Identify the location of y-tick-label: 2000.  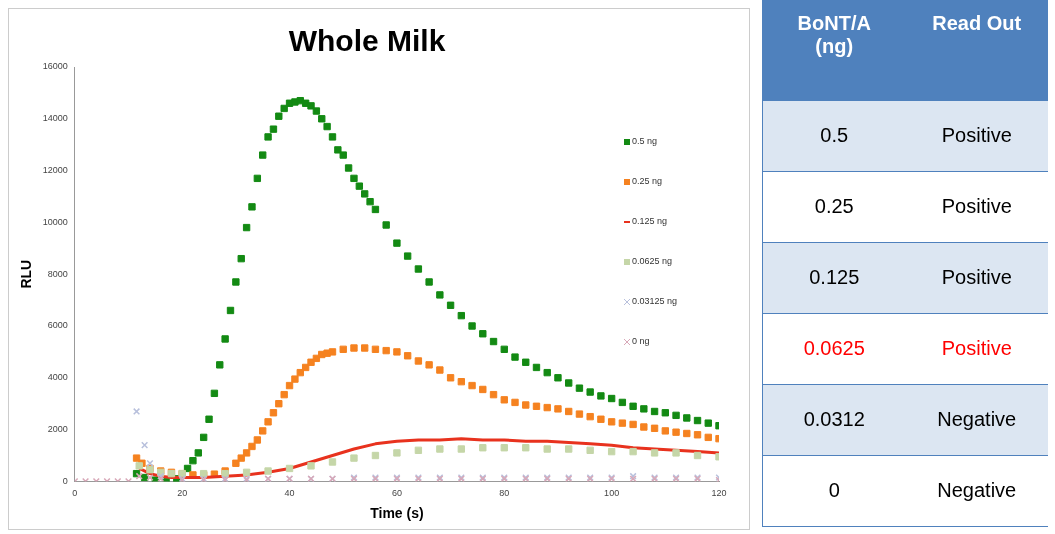
(57, 429).